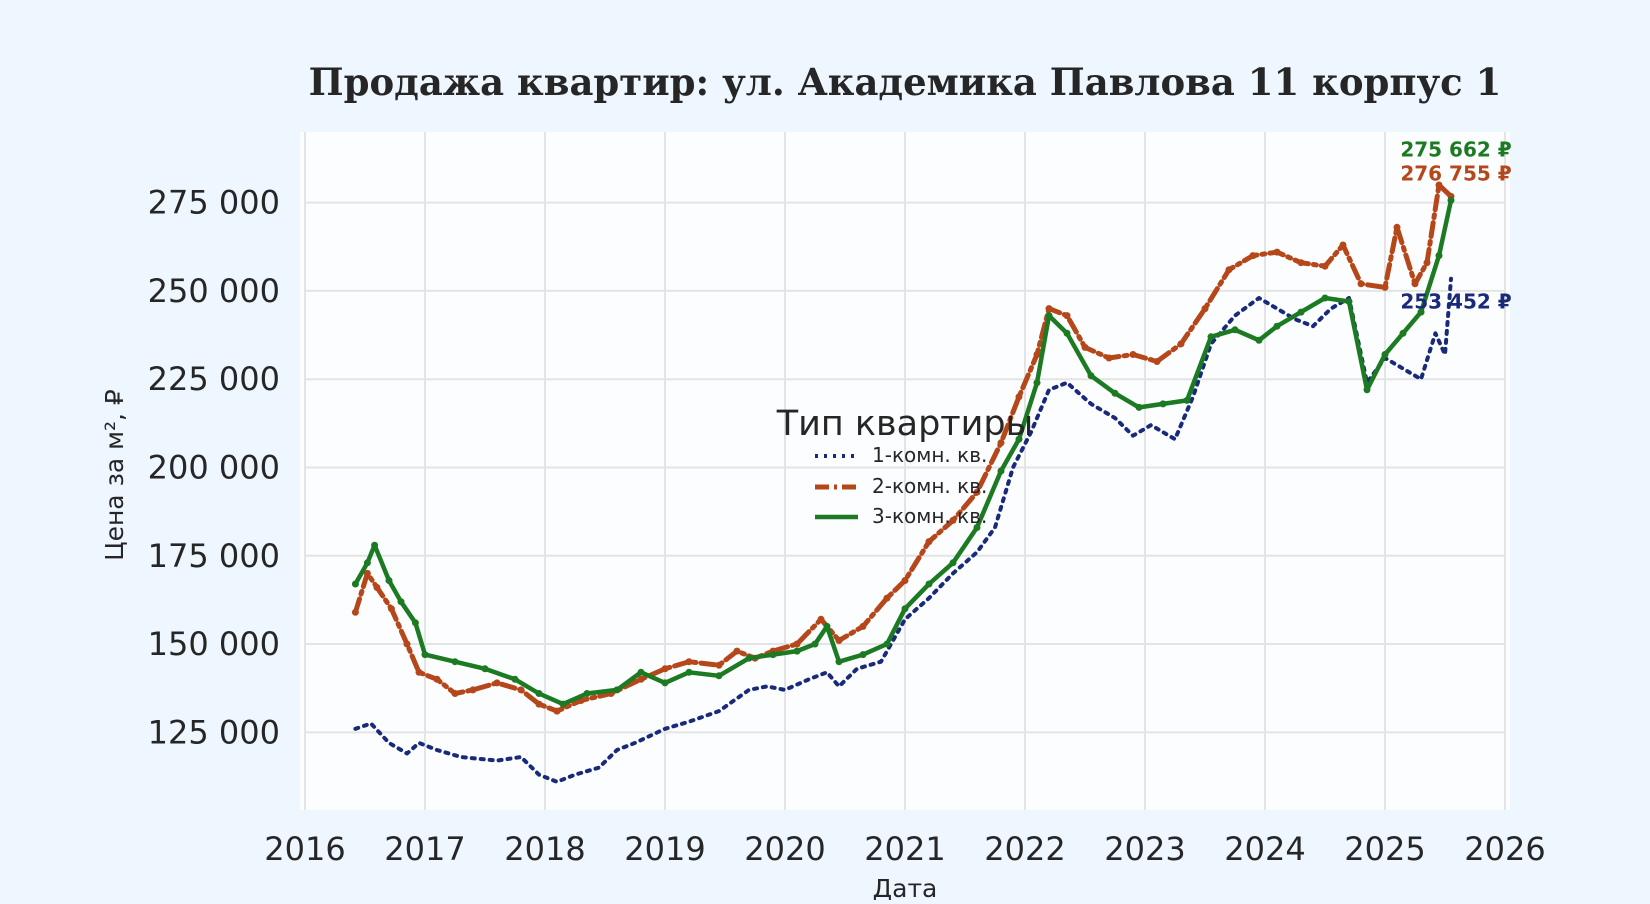 The image size is (1650, 904). I want to click on x-tick-label: 2022, so click(1024, 849).